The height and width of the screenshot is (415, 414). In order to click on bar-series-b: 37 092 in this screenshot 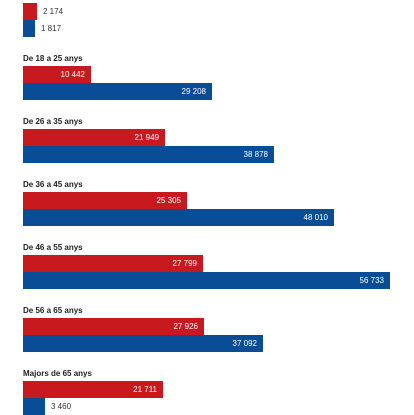, I will do `click(143, 343)`.